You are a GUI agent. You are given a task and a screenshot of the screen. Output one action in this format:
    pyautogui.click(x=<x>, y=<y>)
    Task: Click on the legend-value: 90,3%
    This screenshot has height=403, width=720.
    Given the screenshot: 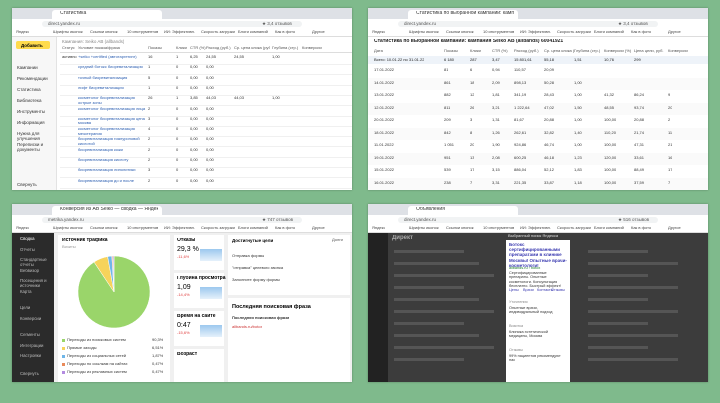 What is the action you would take?
    pyautogui.click(x=158, y=340)
    